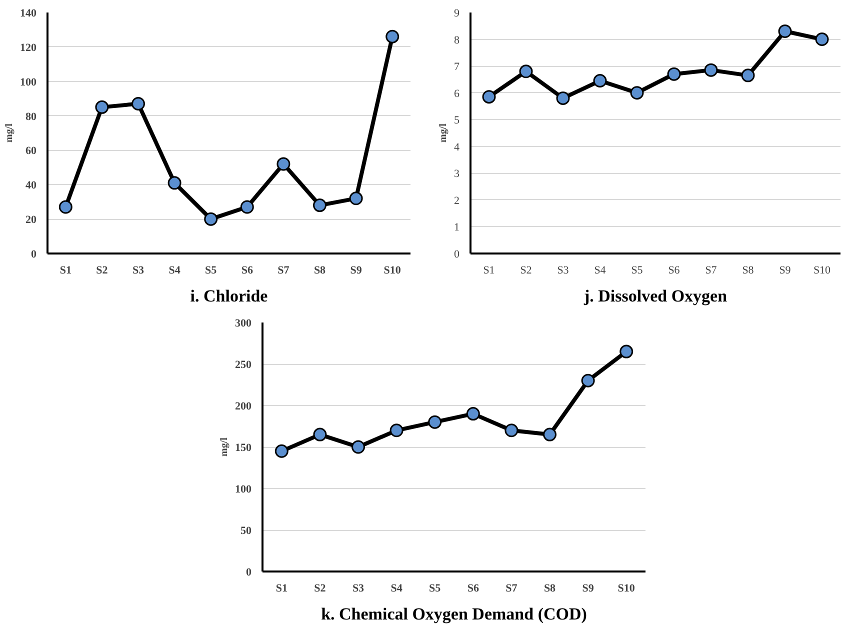 The image size is (867, 635). I want to click on y-tick-label: 140, so click(28, 14).